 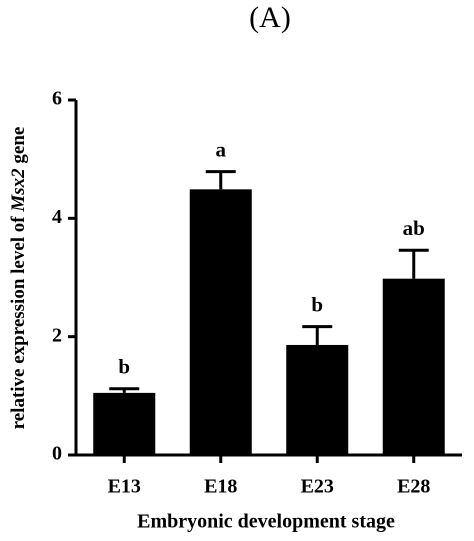 I want to click on y-label-part: Msx2, so click(x=18, y=190).